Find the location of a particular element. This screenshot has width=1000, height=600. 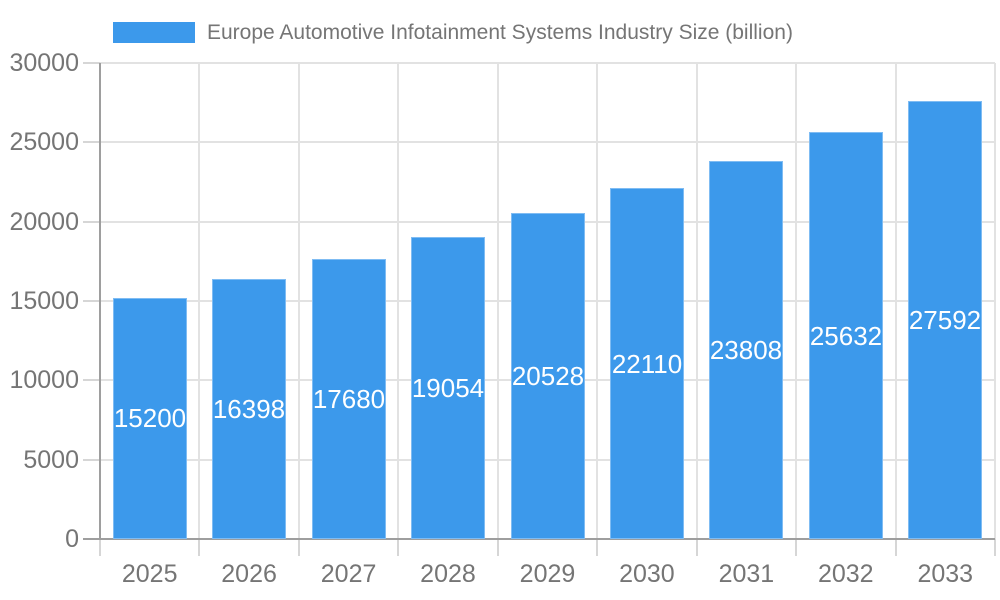

x-tick-label: 2029 is located at coordinates (547, 574).